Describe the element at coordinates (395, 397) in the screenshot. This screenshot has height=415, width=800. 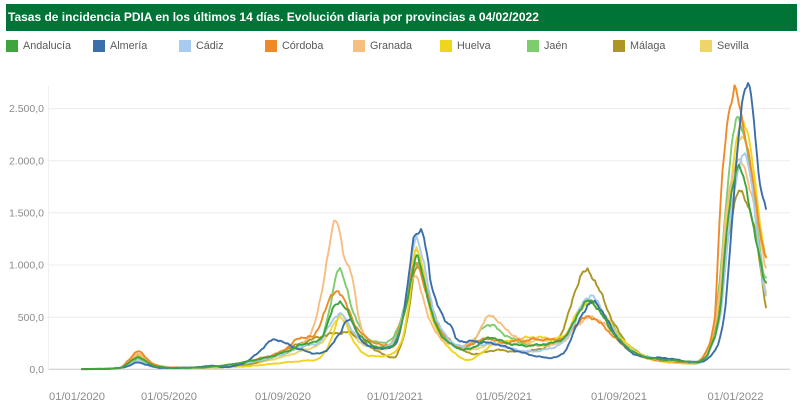
I see `svg-text: 01/01/2021` at that location.